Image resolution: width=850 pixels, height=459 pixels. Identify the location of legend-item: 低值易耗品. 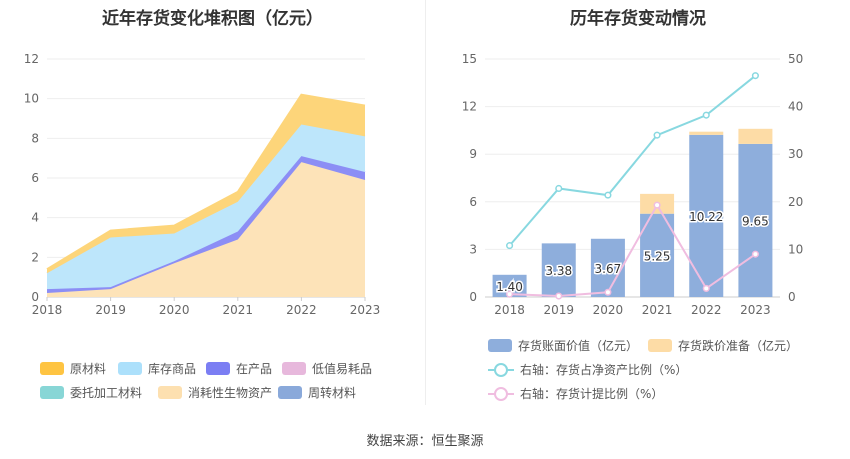
(327, 368).